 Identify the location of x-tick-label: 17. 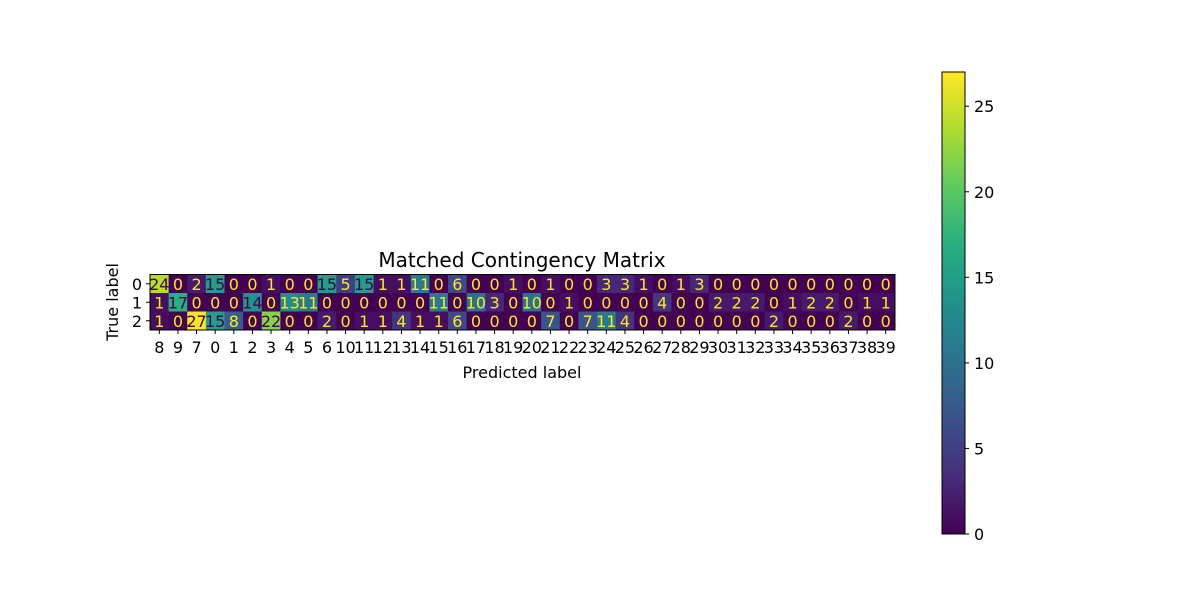
(476, 347).